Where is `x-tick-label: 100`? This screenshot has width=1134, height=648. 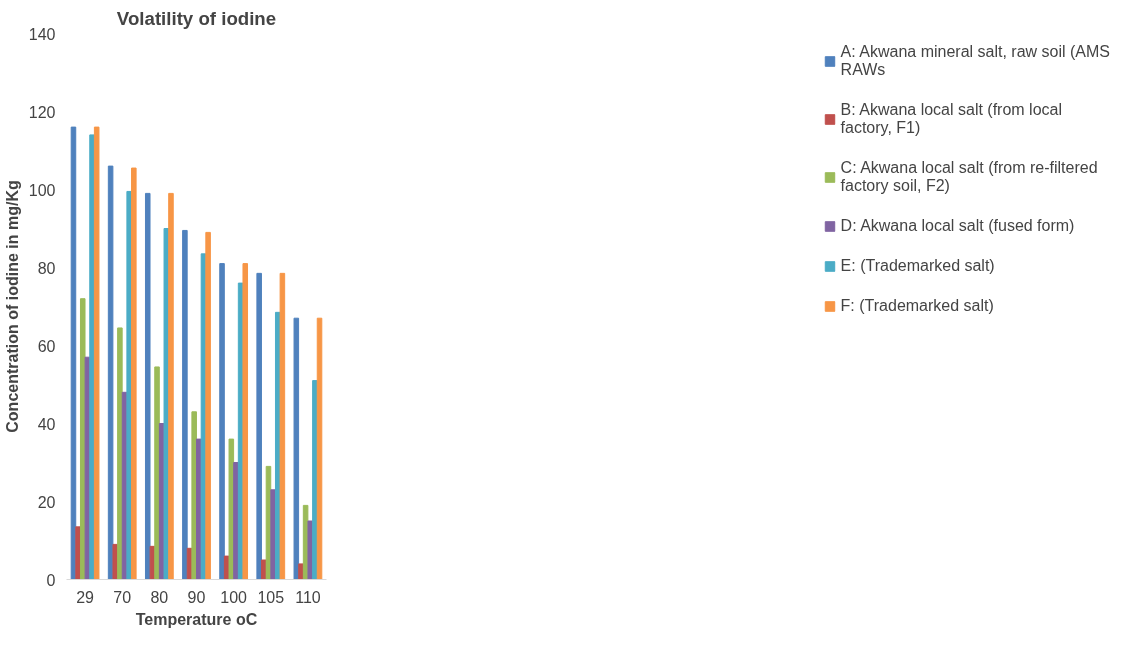 x-tick-label: 100 is located at coordinates (234, 597).